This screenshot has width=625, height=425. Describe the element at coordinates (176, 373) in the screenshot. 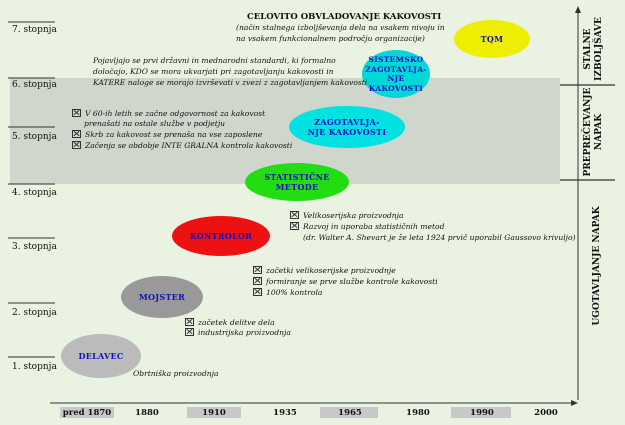

I see `note-level1: Obrtniška proizvodnja` at that location.